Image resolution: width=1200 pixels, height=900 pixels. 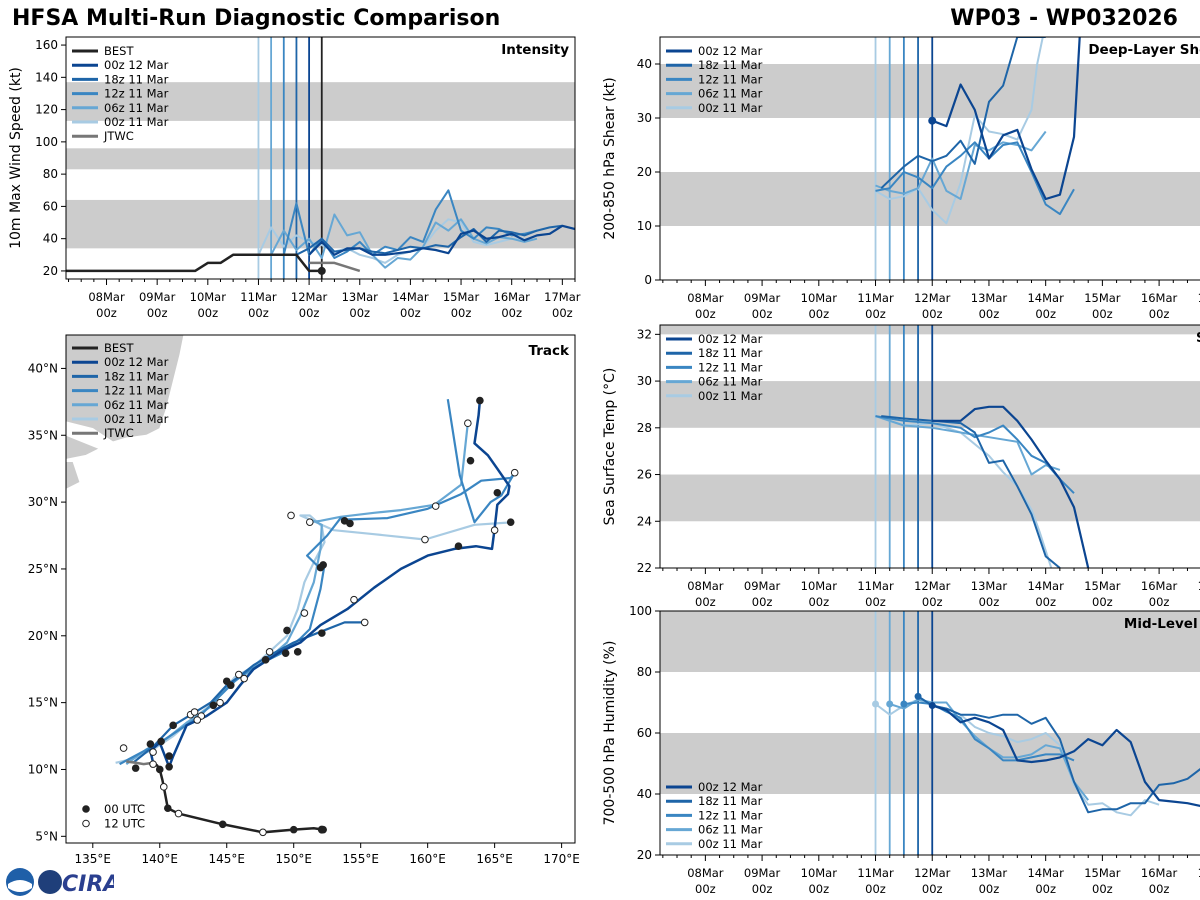 What do you see at coordinates (1144, 50) in the screenshot?
I see `panel-title: Deep-Layer Shear` at bounding box center [1144, 50].